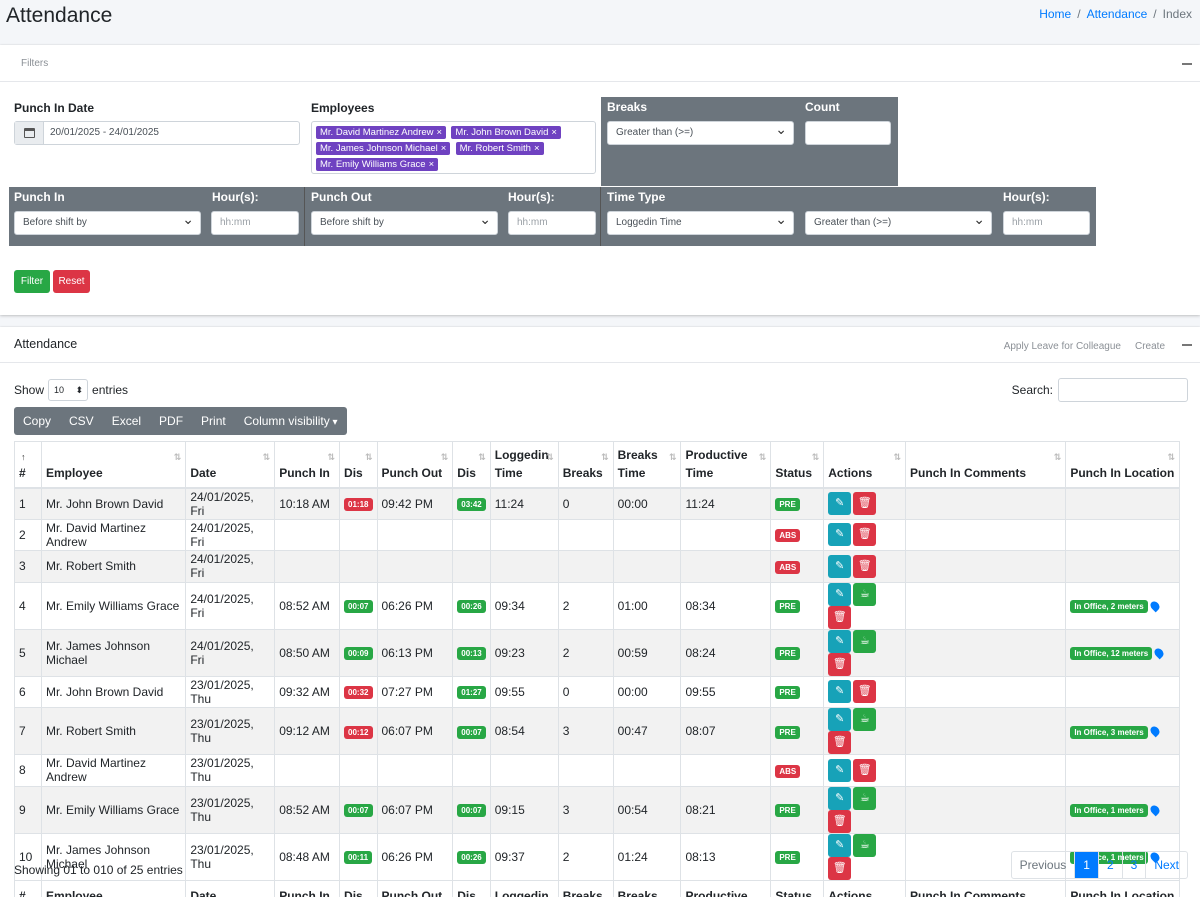  What do you see at coordinates (107, 223) in the screenshot?
I see `punch-in-select: Before shift by` at bounding box center [107, 223].